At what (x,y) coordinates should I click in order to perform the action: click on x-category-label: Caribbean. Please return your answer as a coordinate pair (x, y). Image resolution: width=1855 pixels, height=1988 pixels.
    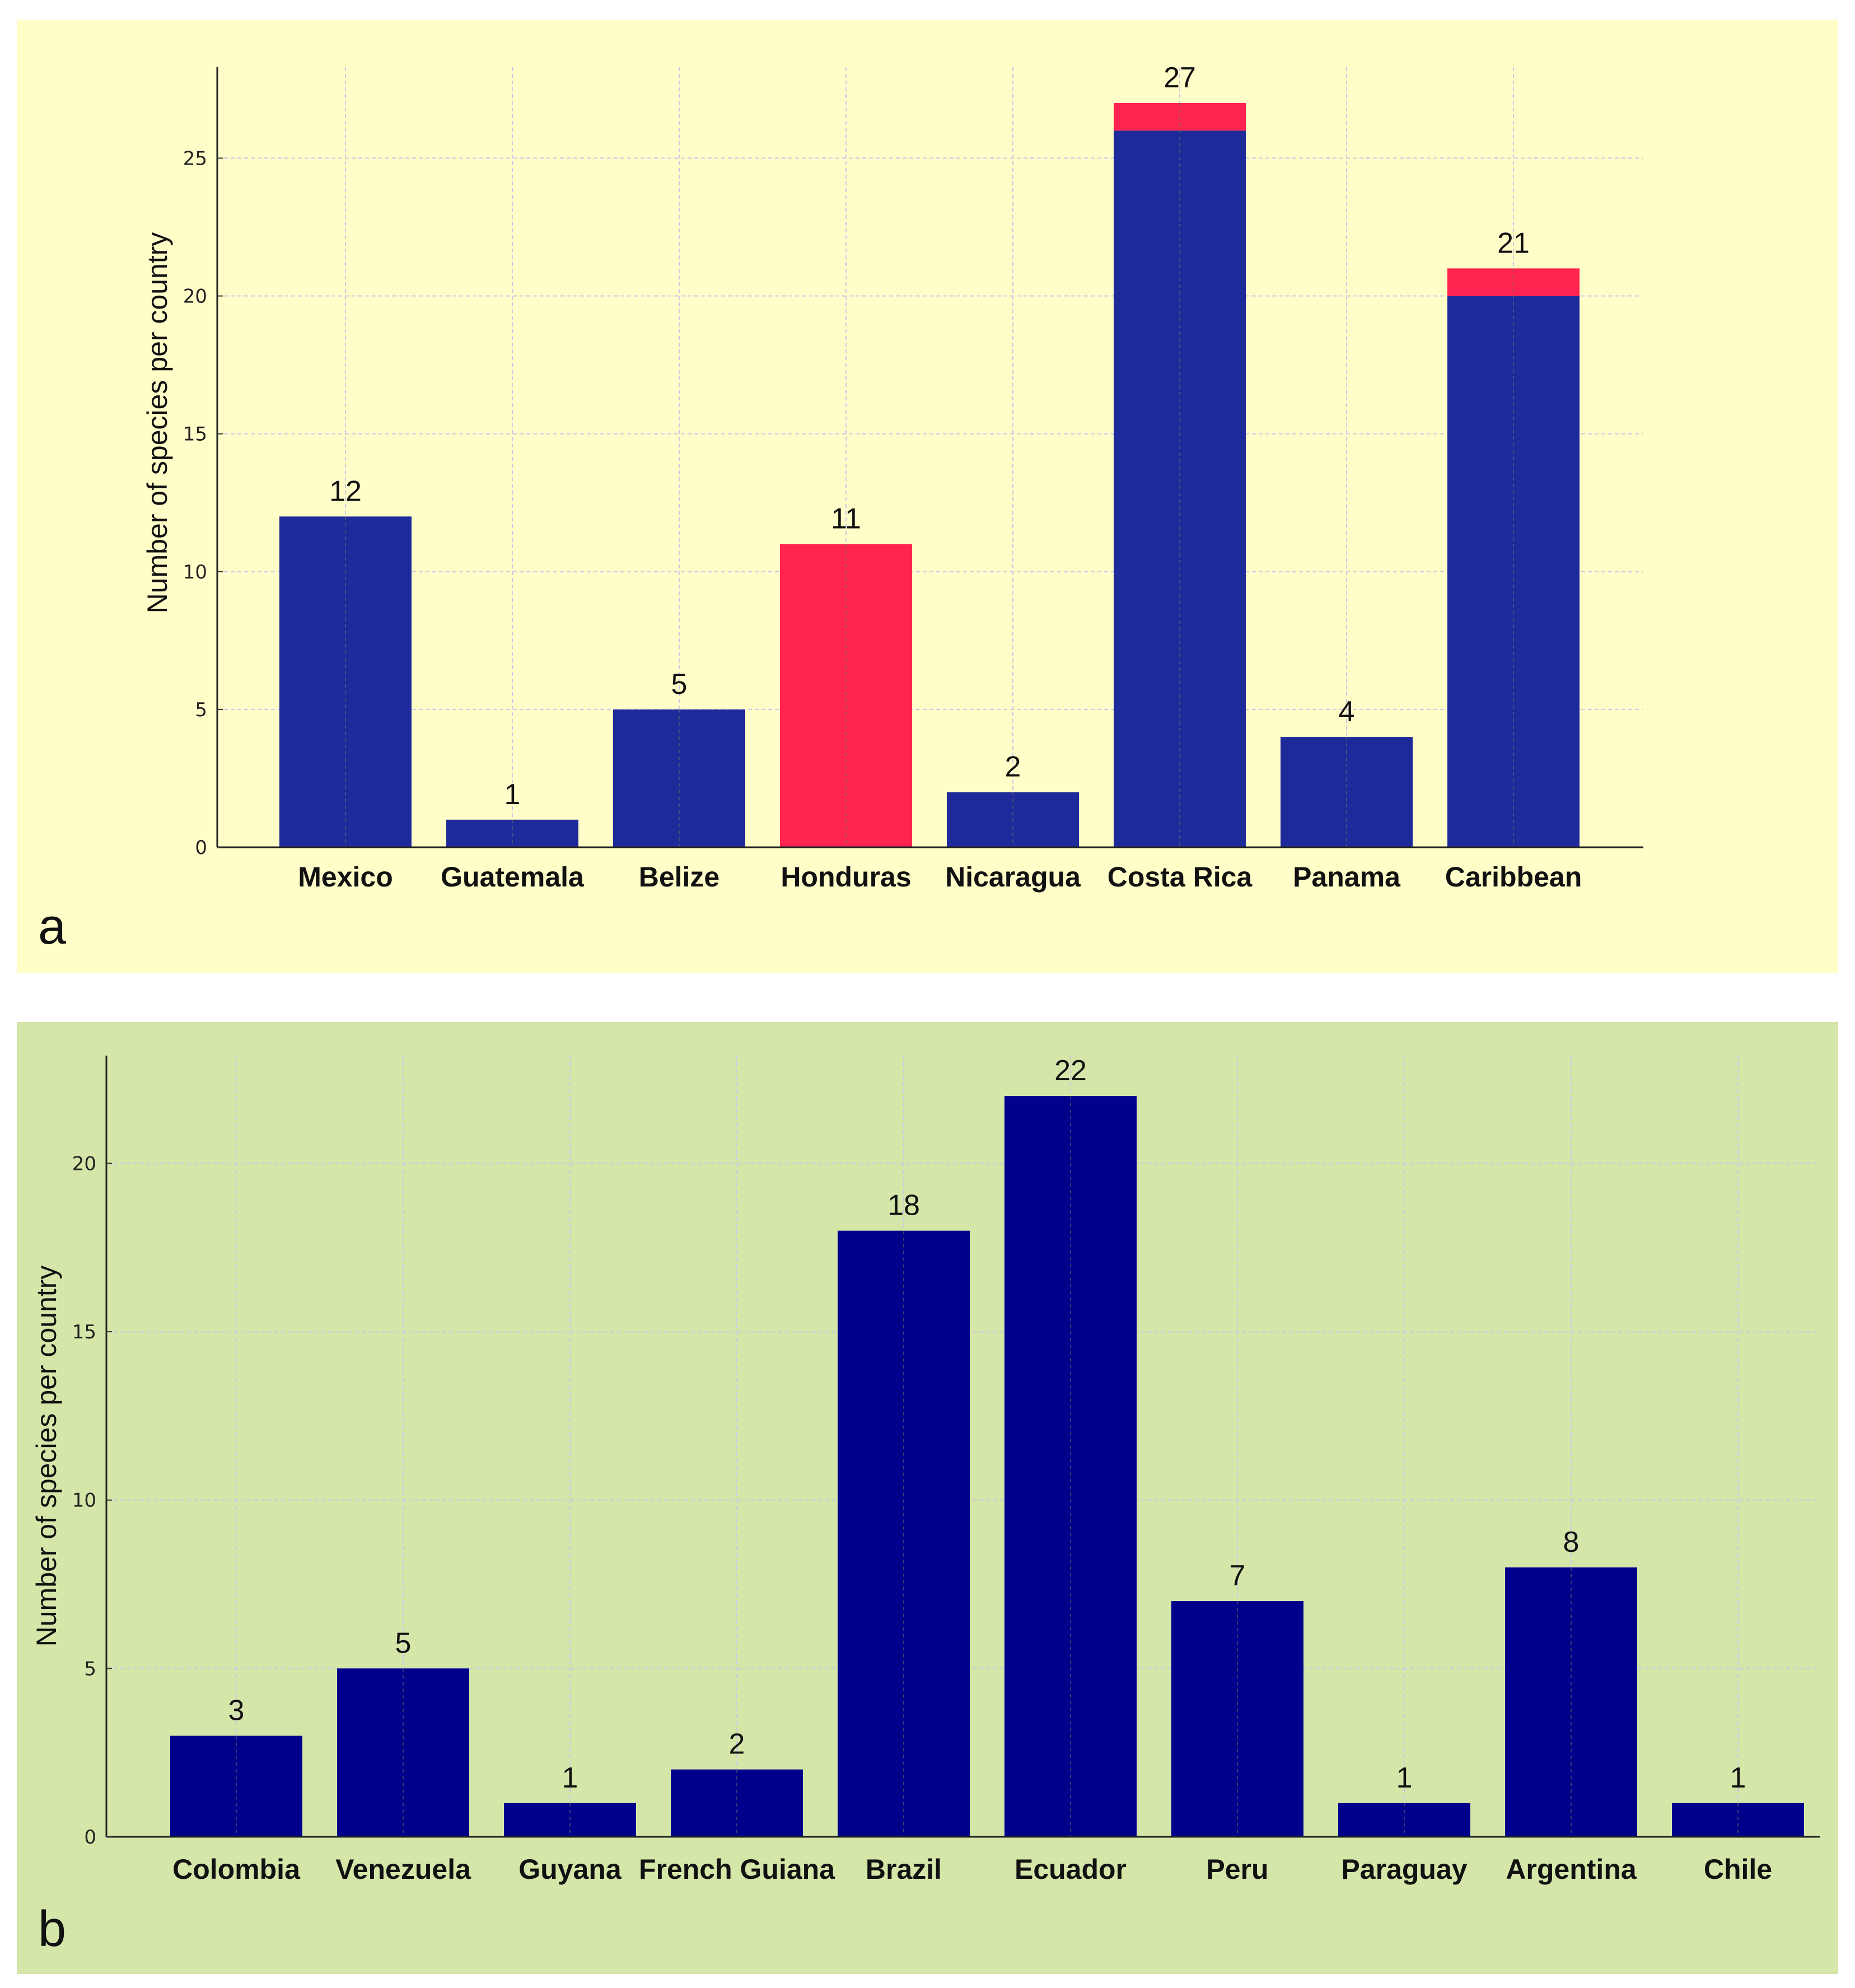
    Looking at the image, I should click on (1513, 877).